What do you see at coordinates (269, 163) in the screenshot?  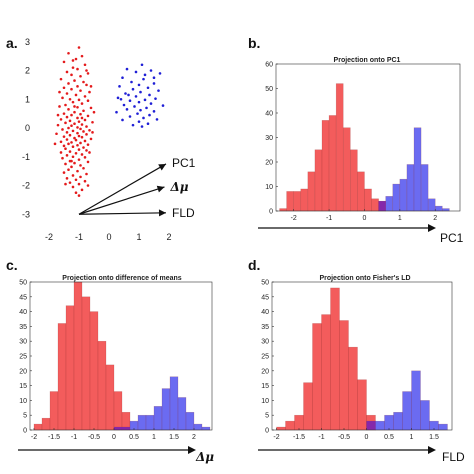 I see `y-tick-label: 20` at bounding box center [269, 163].